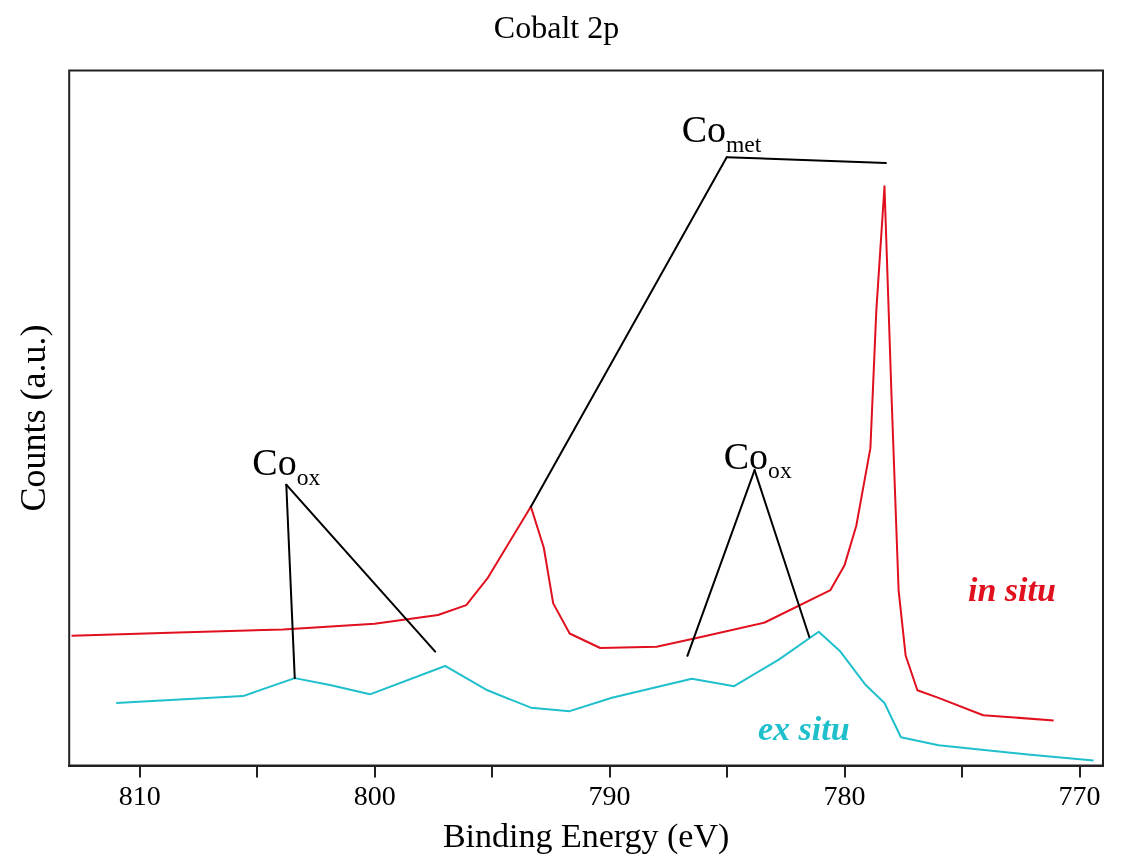  I want to click on x-tick-label: 800, so click(374, 795).